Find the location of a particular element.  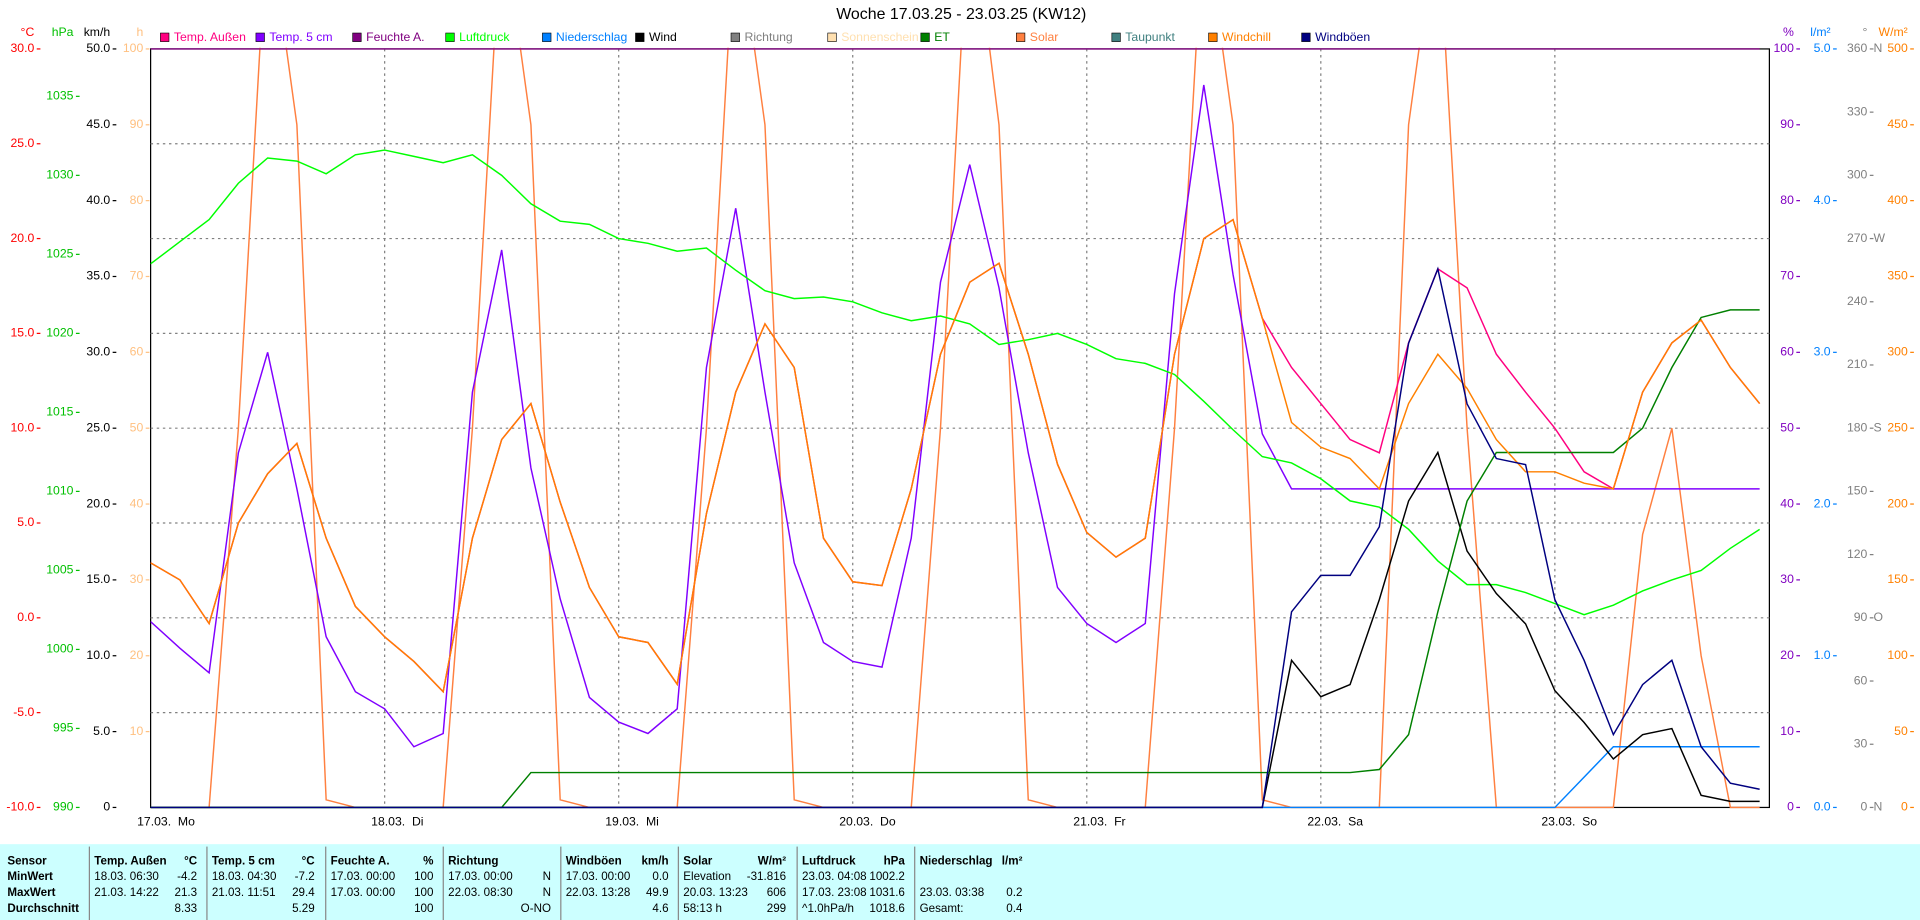

legend-label: Feuchte A. is located at coordinates (395, 37).